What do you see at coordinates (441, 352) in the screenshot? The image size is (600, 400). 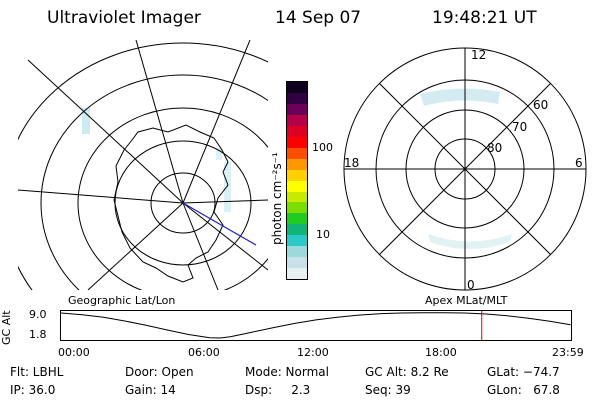 I see `orbit-xtick-1800: 18:00` at bounding box center [441, 352].